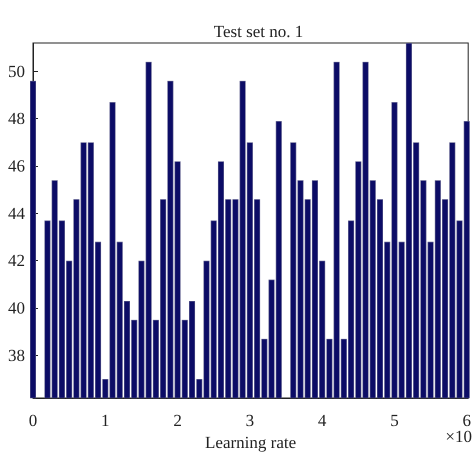 This screenshot has width=474, height=474. Describe the element at coordinates (250, 442) in the screenshot. I see `x-axis-title: Learning rate` at that location.